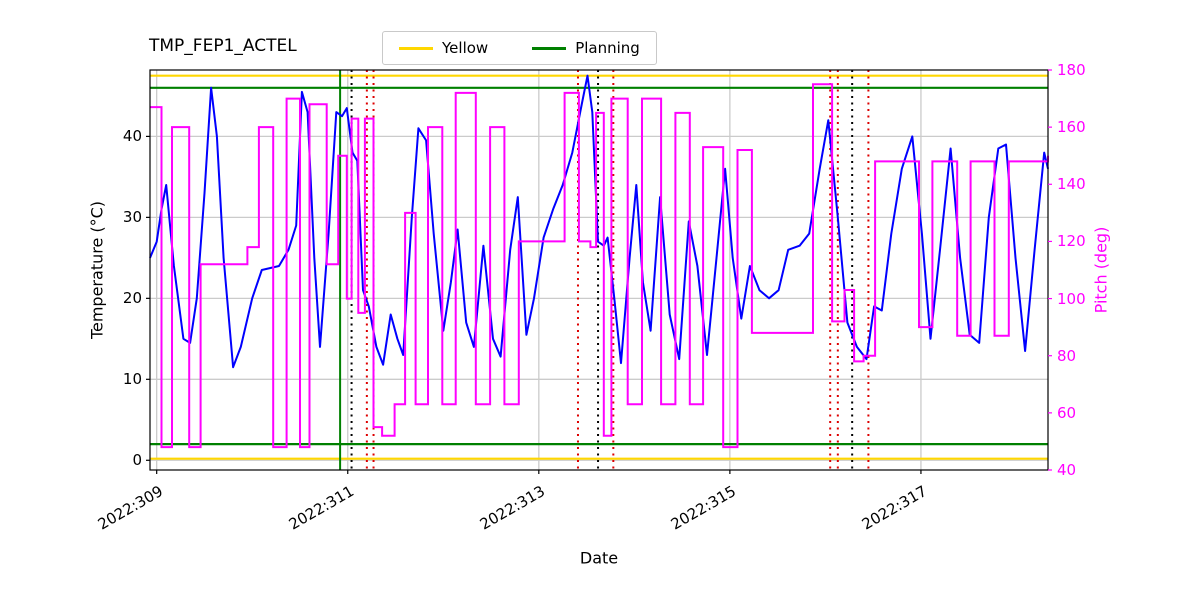 The image size is (1200, 600). I want to click on y-left-tick-label: 0, so click(137, 460).